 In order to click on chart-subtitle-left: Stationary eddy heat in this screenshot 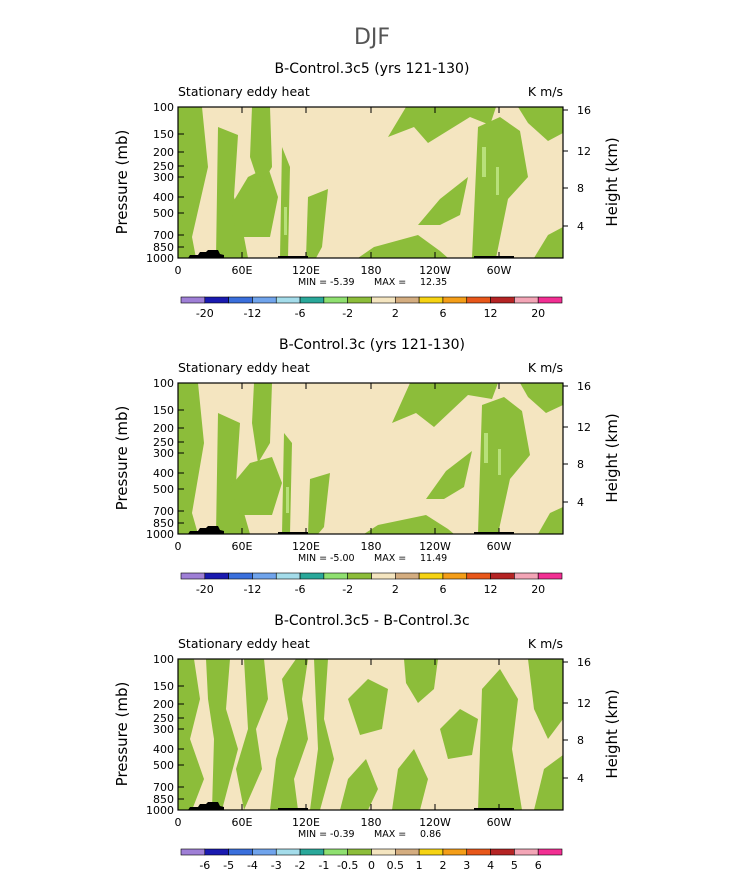, I will do `click(244, 643)`.